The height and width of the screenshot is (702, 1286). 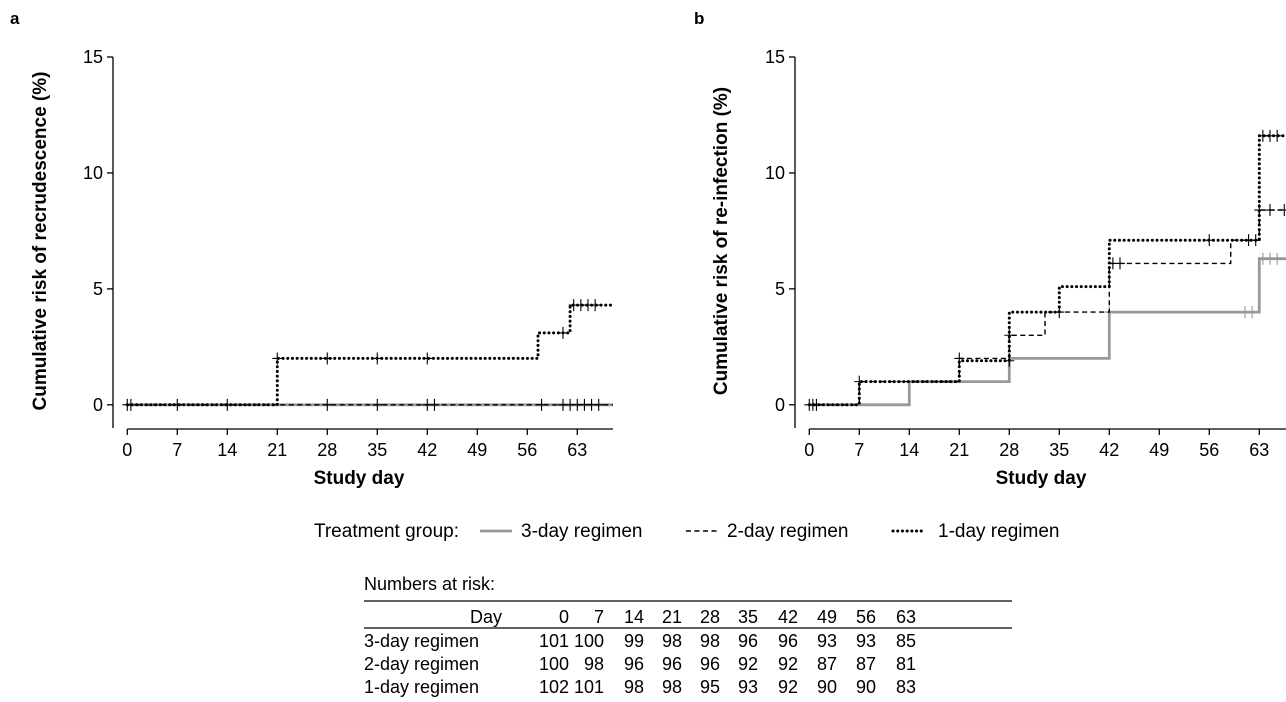 What do you see at coordinates (780, 405) in the screenshot?
I see `y-tick-label: 0` at bounding box center [780, 405].